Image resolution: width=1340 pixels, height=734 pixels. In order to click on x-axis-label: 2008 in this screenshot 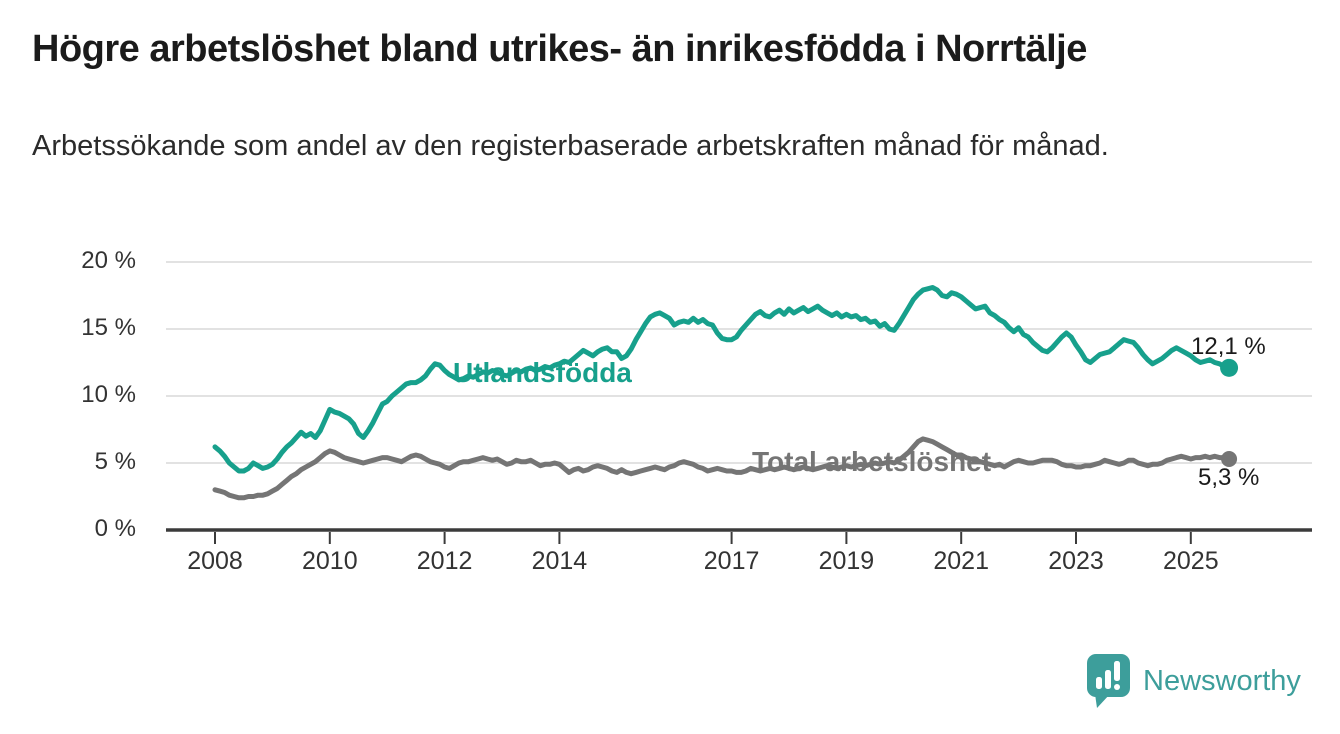, I will do `click(215, 561)`.